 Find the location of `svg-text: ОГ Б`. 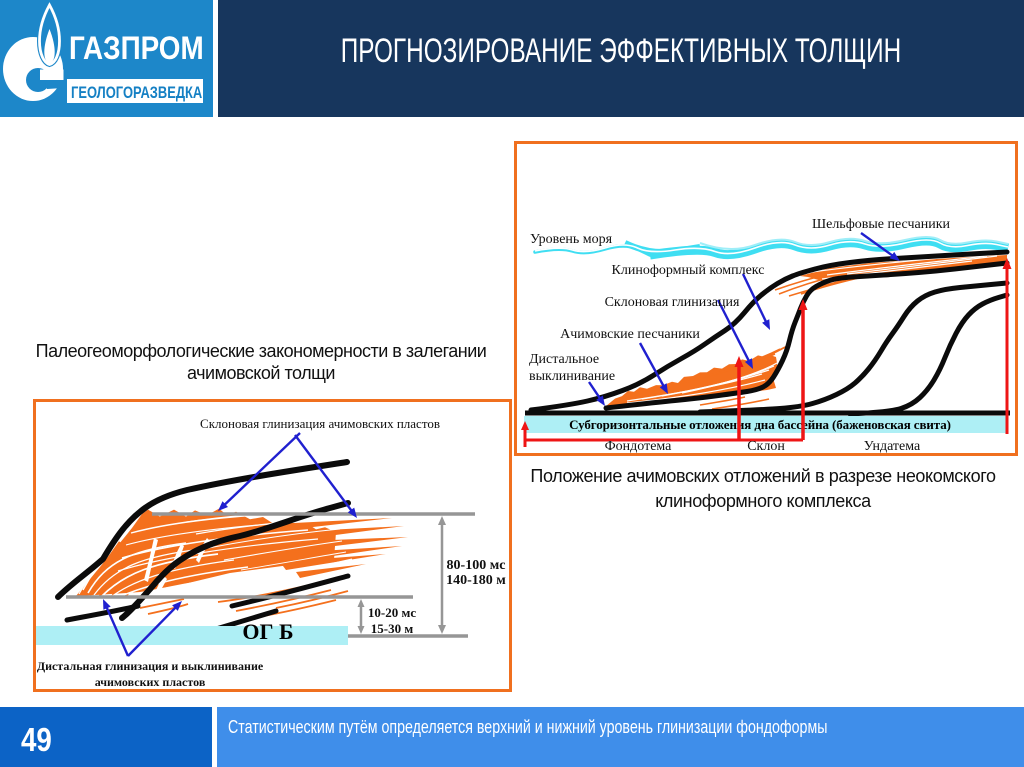

svg-text: ОГ Б is located at coordinates (267, 631).